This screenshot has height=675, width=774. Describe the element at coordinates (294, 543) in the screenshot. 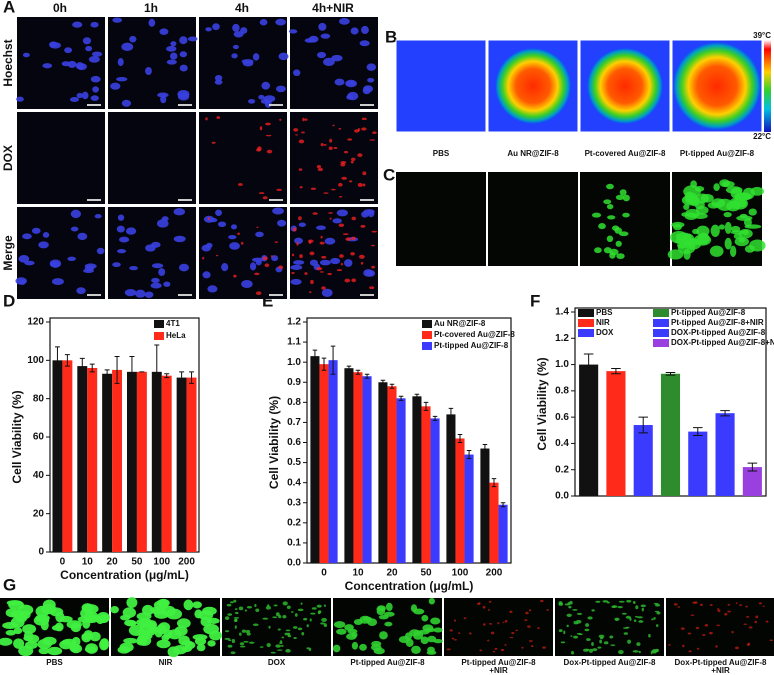

I see `y-tick-label: 0.1` at that location.